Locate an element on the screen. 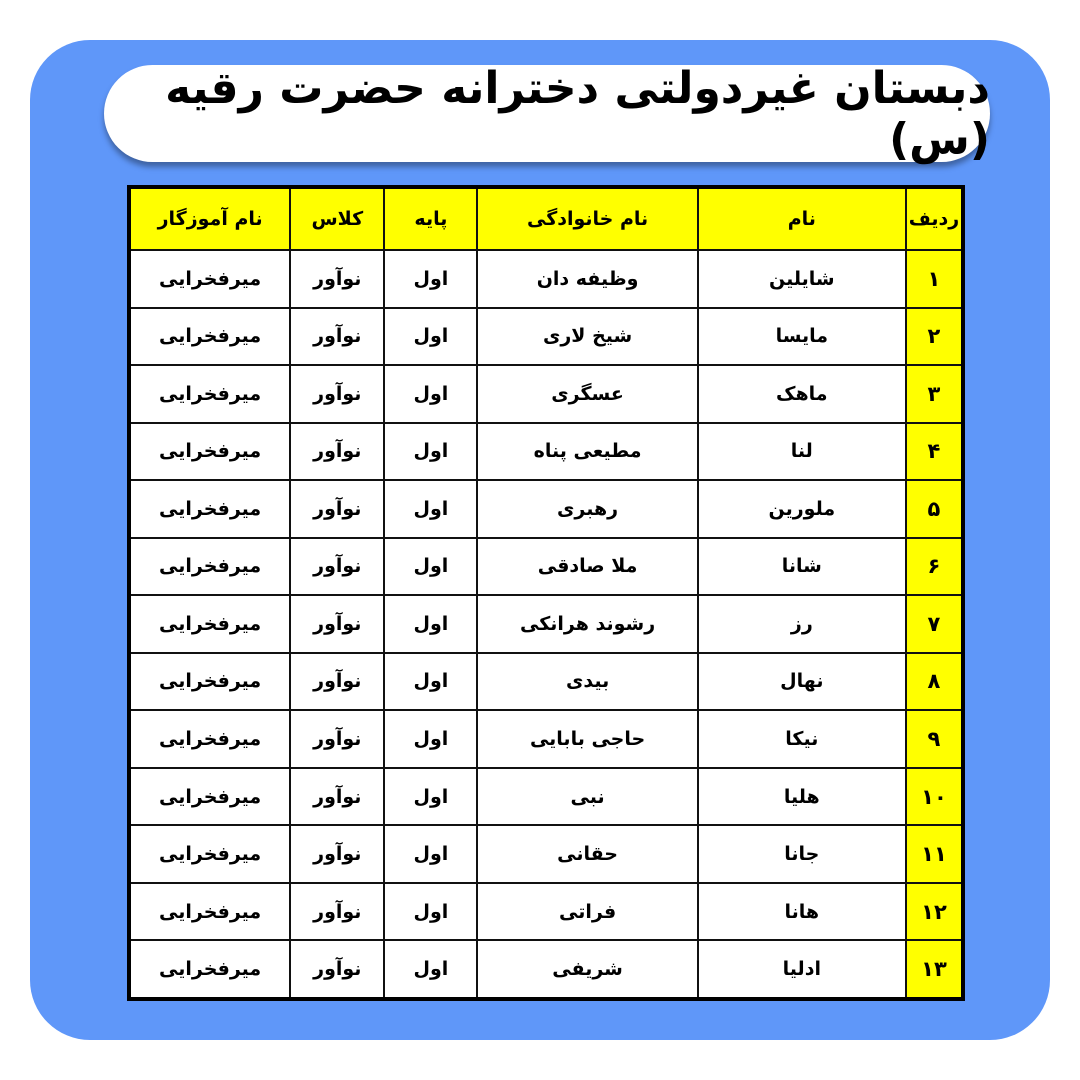  table-row: ۲ مایسا شیخ لاری اول نوآور میرفخرایی is located at coordinates (546, 336).